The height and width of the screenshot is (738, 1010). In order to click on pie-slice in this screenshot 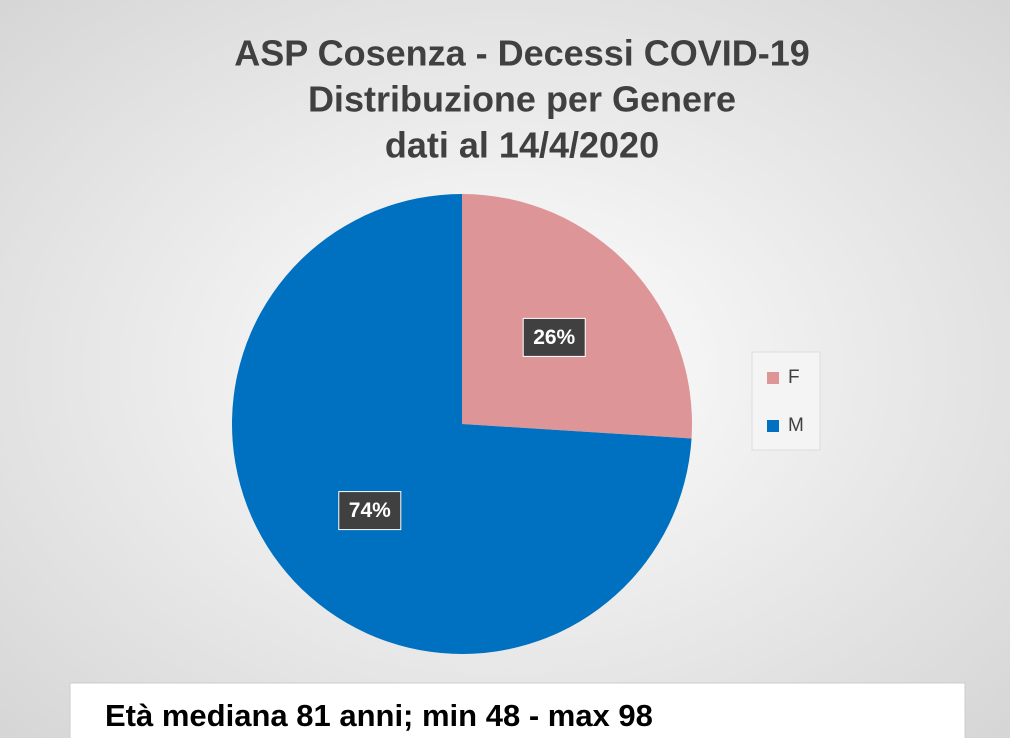, I will do `click(577, 316)`.